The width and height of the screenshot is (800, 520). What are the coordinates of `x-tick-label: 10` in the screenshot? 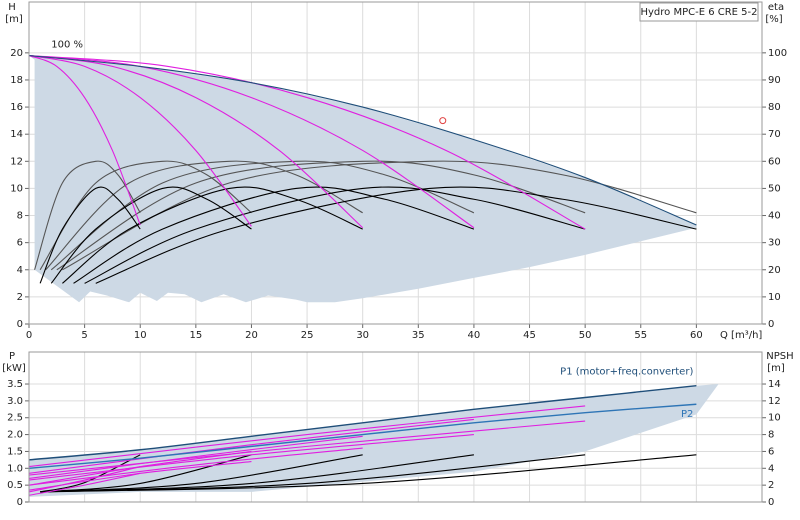 It's located at (140, 335).